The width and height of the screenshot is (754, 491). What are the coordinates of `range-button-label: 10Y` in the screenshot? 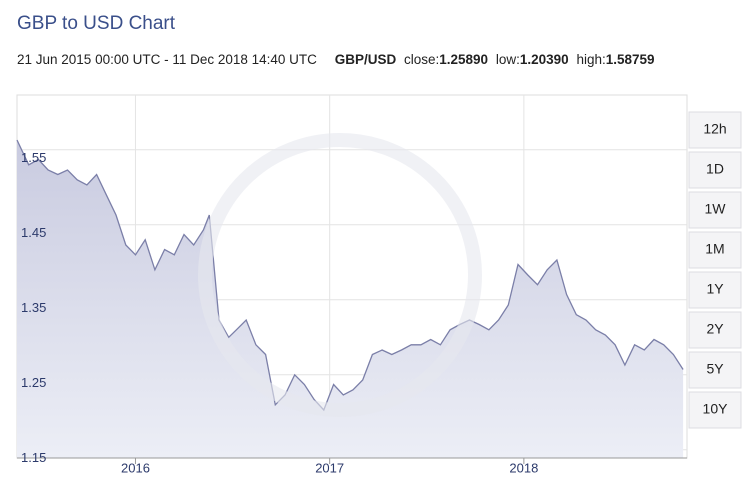 It's located at (716, 409).